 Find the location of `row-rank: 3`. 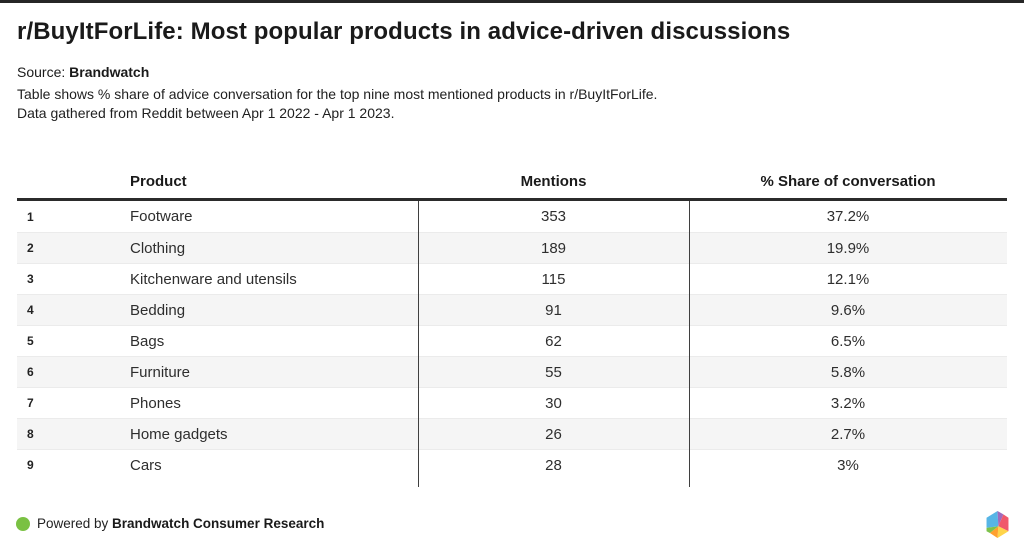

row-rank: 3 is located at coordinates (30, 279).